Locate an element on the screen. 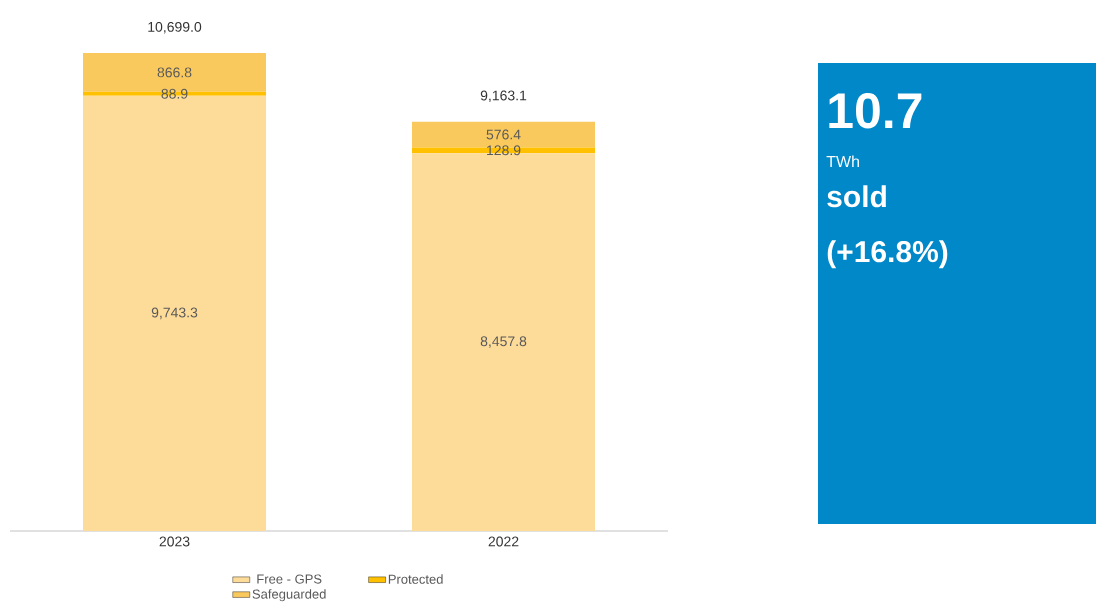 The image size is (1096, 603). data-label: 8,457.8 is located at coordinates (503, 342).